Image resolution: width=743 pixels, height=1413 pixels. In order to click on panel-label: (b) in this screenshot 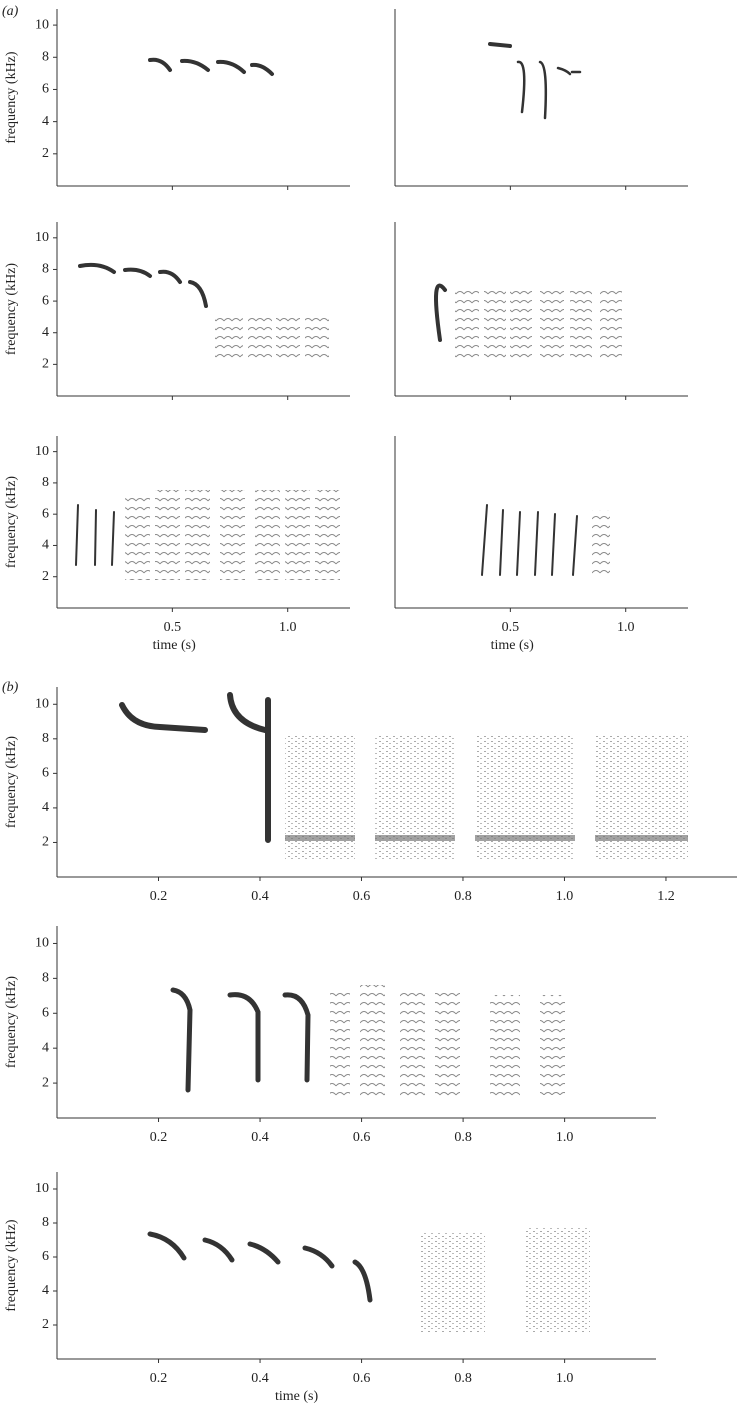, I will do `click(10, 687)`.